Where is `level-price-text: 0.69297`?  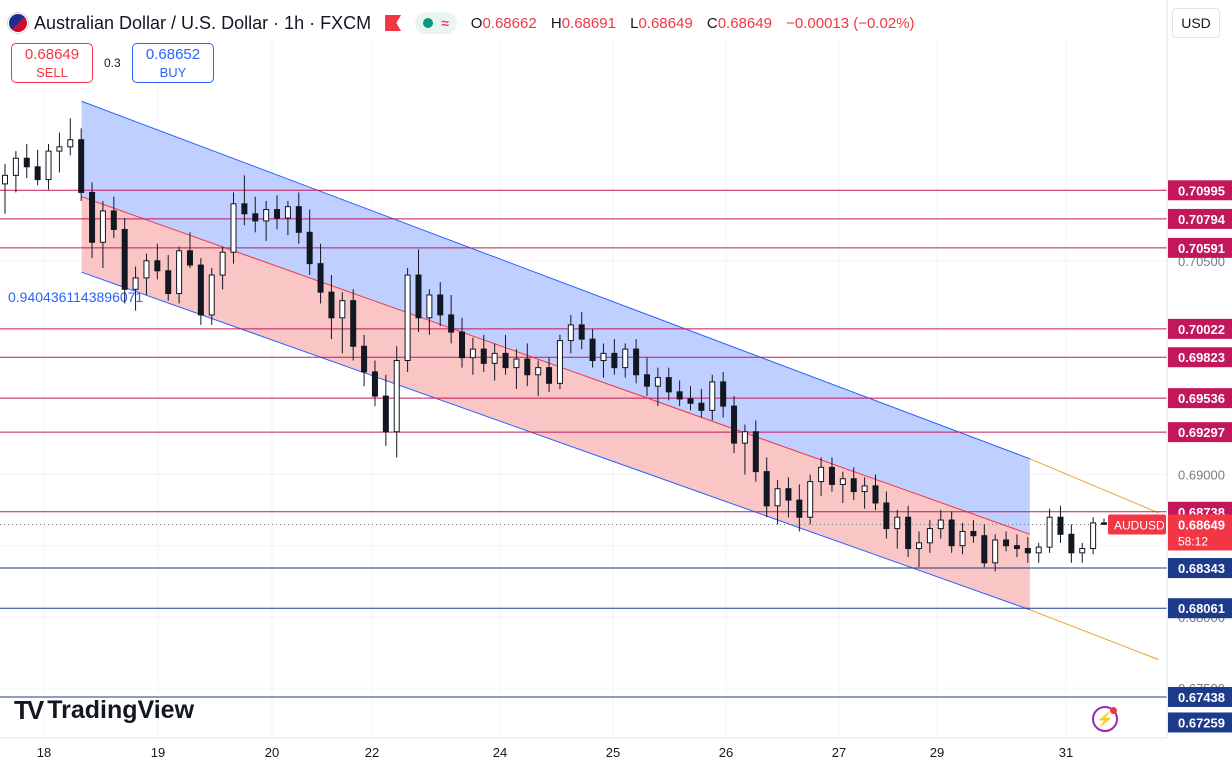 level-price-text: 0.69297 is located at coordinates (1201, 432).